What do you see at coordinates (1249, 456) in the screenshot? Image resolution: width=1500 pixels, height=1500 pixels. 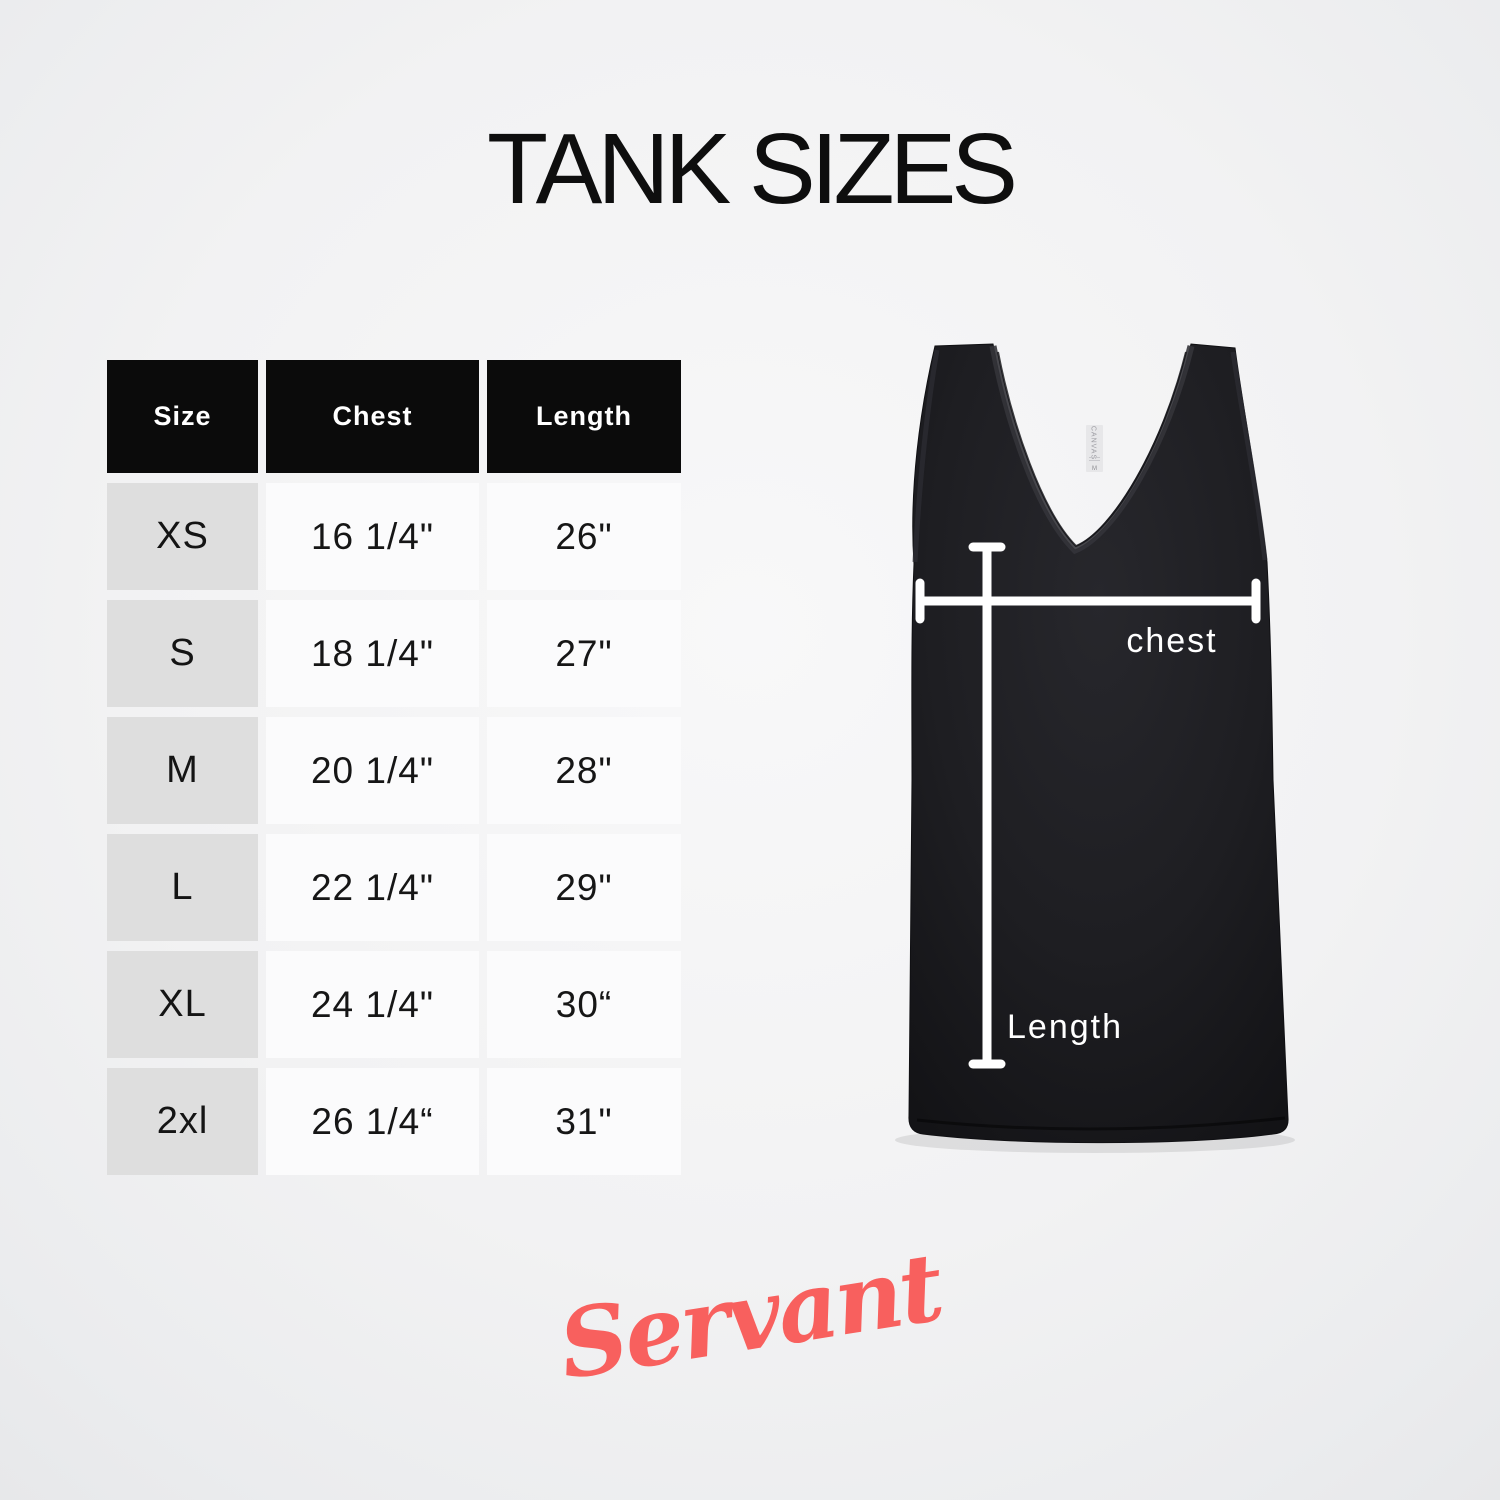 I see `right-armhole-rib` at bounding box center [1249, 456].